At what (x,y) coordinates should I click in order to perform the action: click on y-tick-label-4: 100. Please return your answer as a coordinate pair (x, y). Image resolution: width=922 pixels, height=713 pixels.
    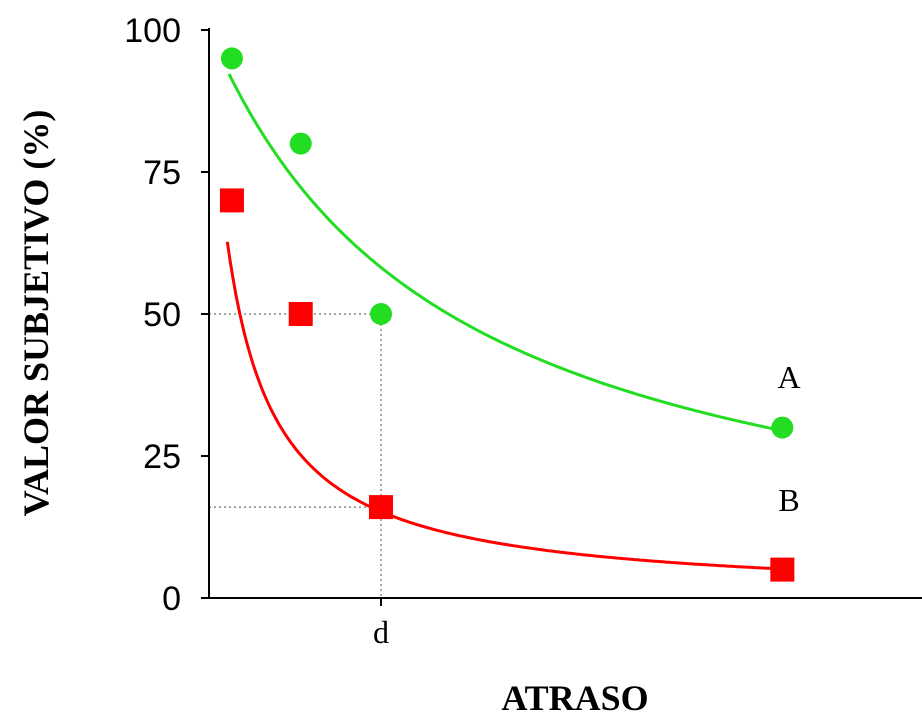
    Looking at the image, I should click on (152, 31).